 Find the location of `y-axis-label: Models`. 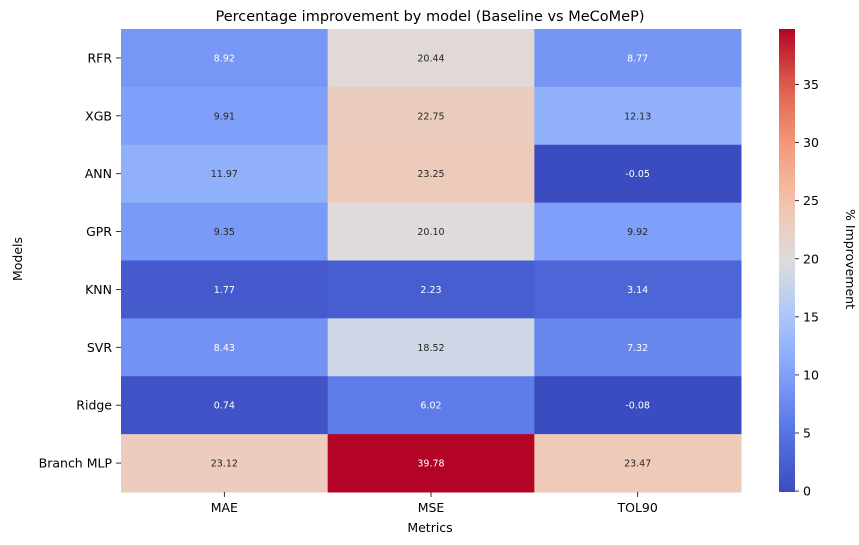

y-axis-label: Models is located at coordinates (17, 259).